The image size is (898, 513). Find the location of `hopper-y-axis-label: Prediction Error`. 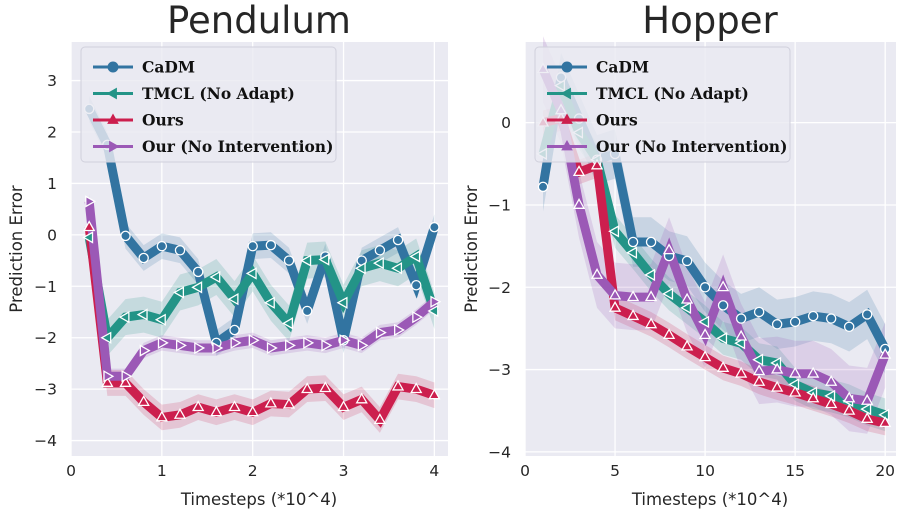

hopper-y-axis-label: Prediction Error is located at coordinates (471, 249).